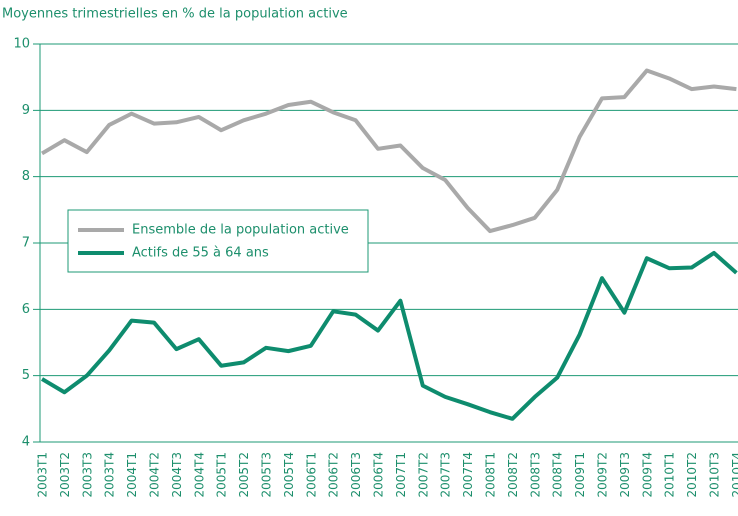 Image resolution: width=738 pixels, height=516 pixels. I want to click on x-tick-label: 2009T4, so click(647, 475).